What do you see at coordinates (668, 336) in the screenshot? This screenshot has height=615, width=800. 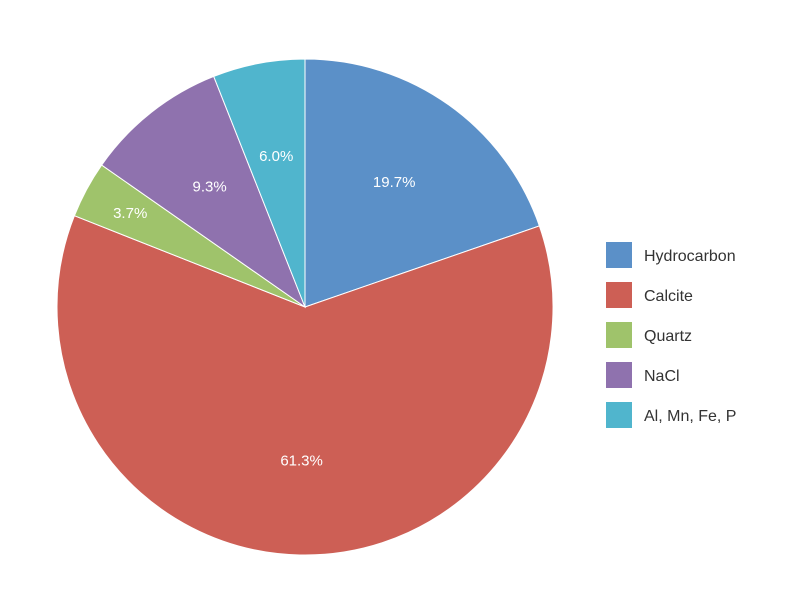 I see `legend-label: Quartz` at bounding box center [668, 336].